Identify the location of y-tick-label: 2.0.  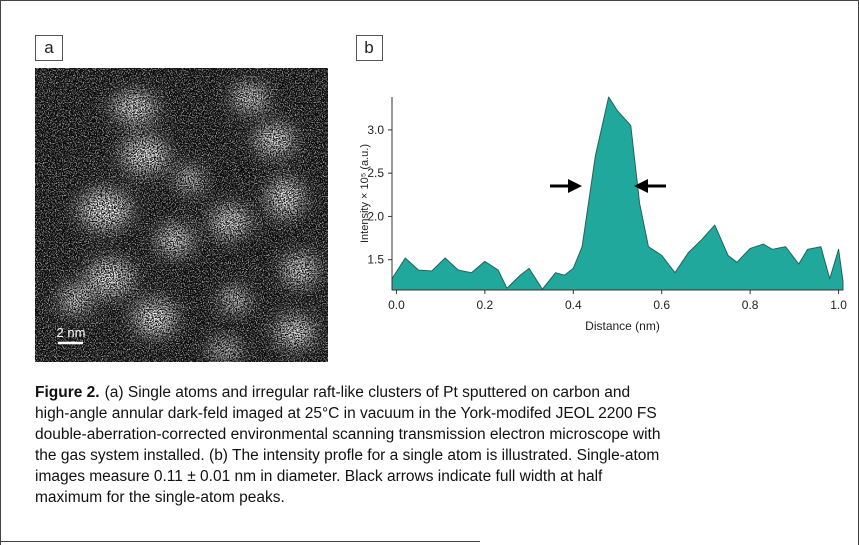
(375, 216).